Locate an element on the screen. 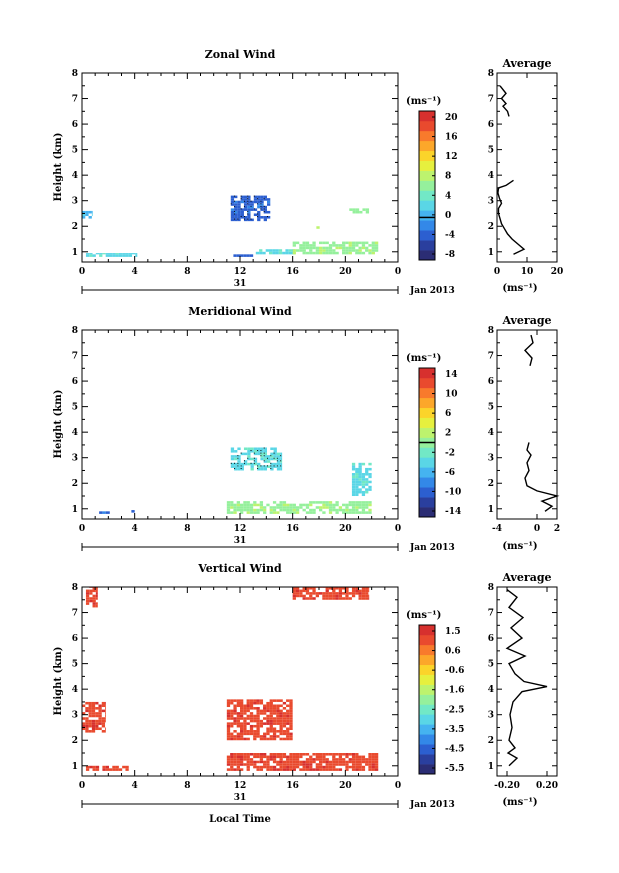 The width and height of the screenshot is (619, 873). meridional-date-day: 31 is located at coordinates (240, 541).